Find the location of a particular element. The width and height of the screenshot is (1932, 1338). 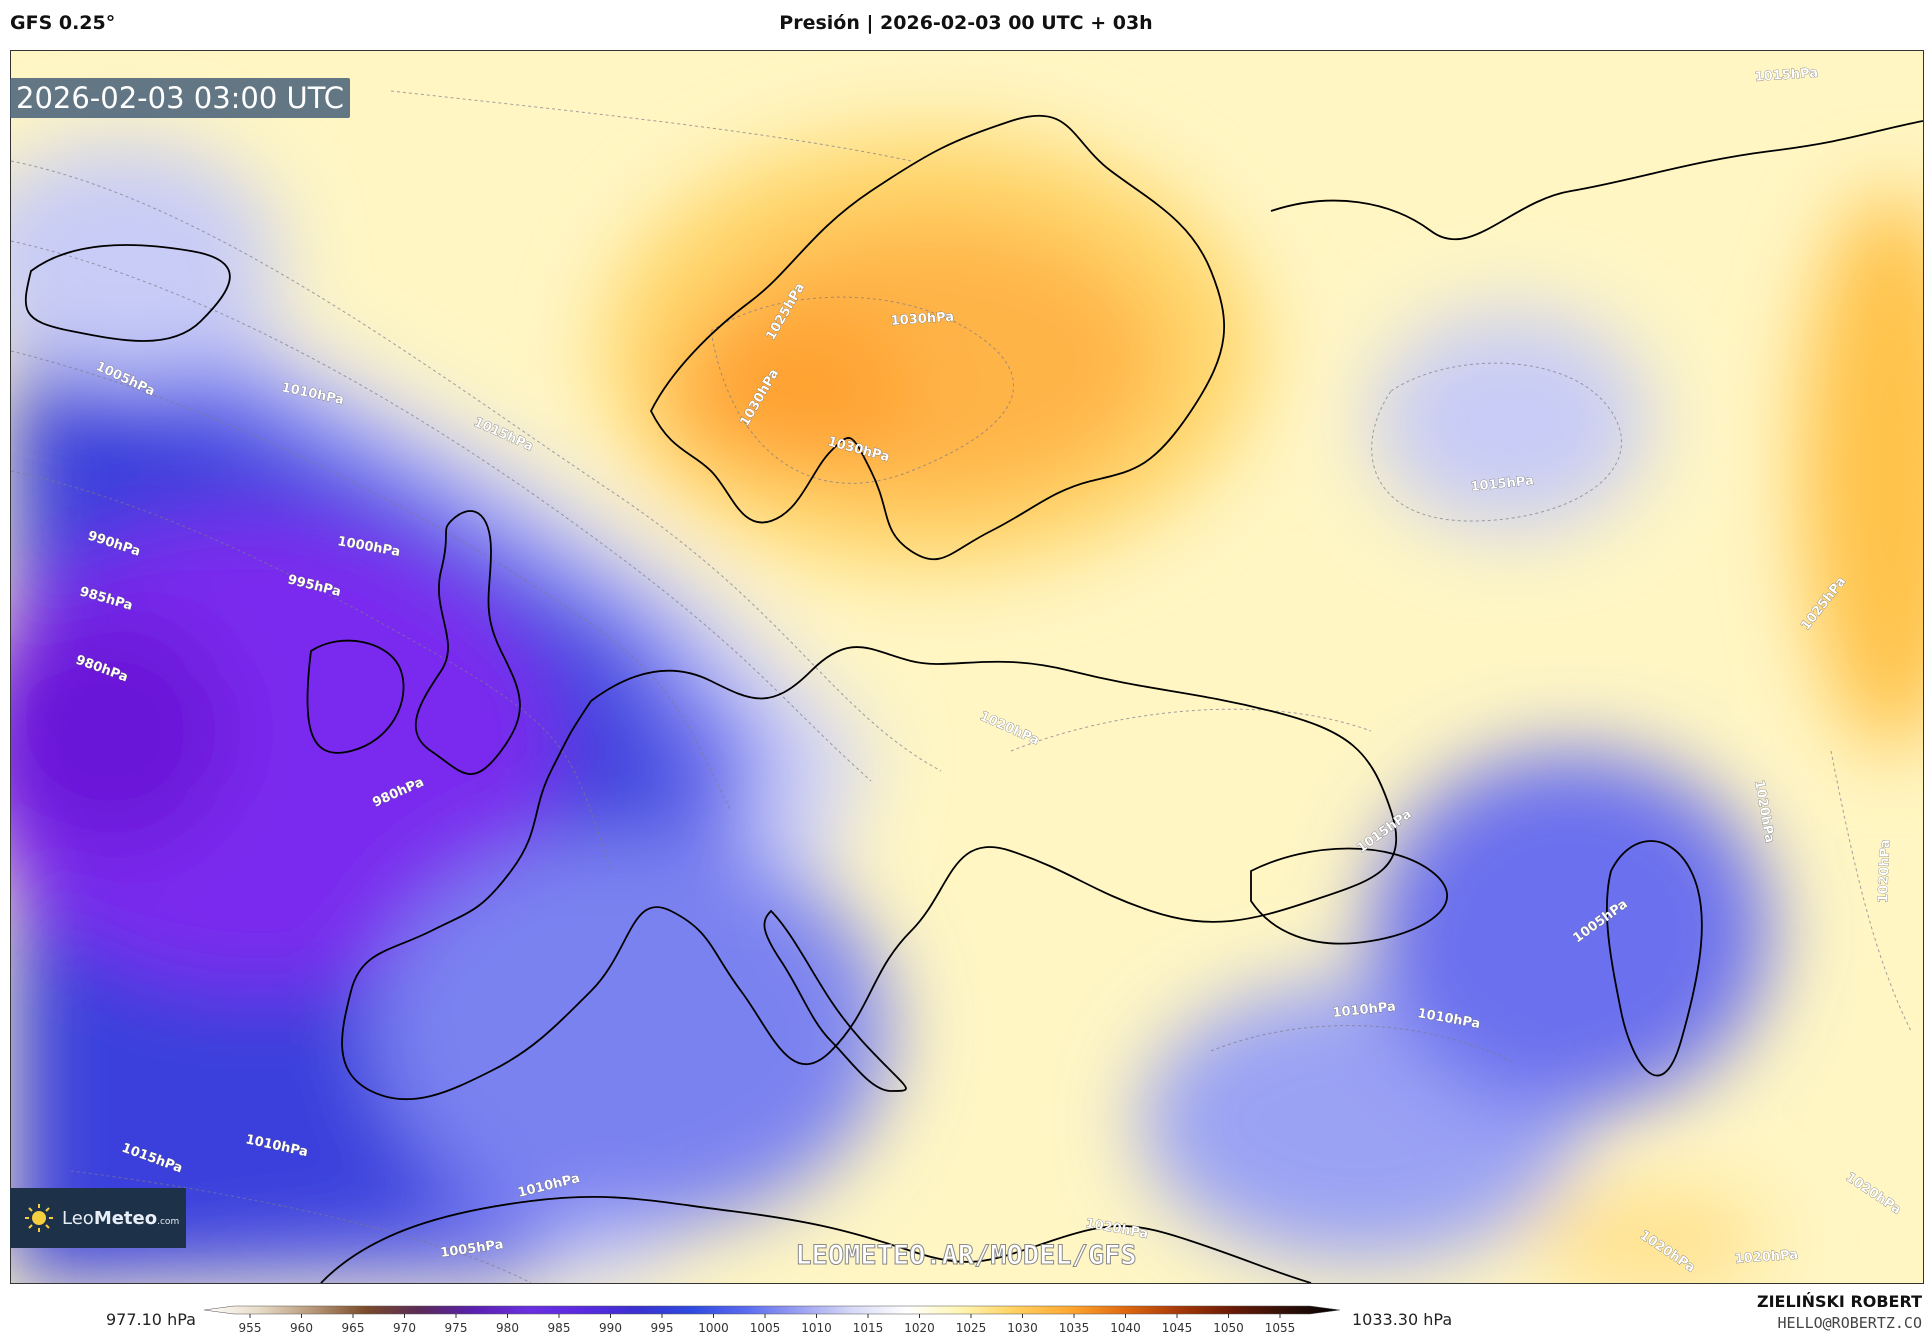

logo-text-suffix: .com is located at coordinates (168, 1221).